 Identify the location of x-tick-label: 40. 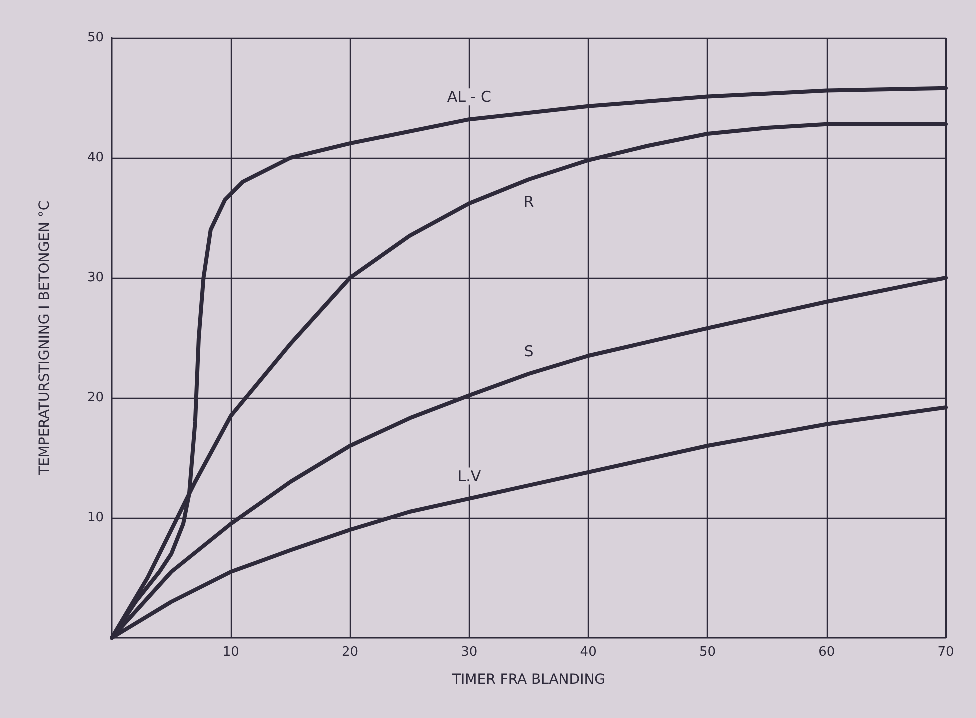
(588, 652).